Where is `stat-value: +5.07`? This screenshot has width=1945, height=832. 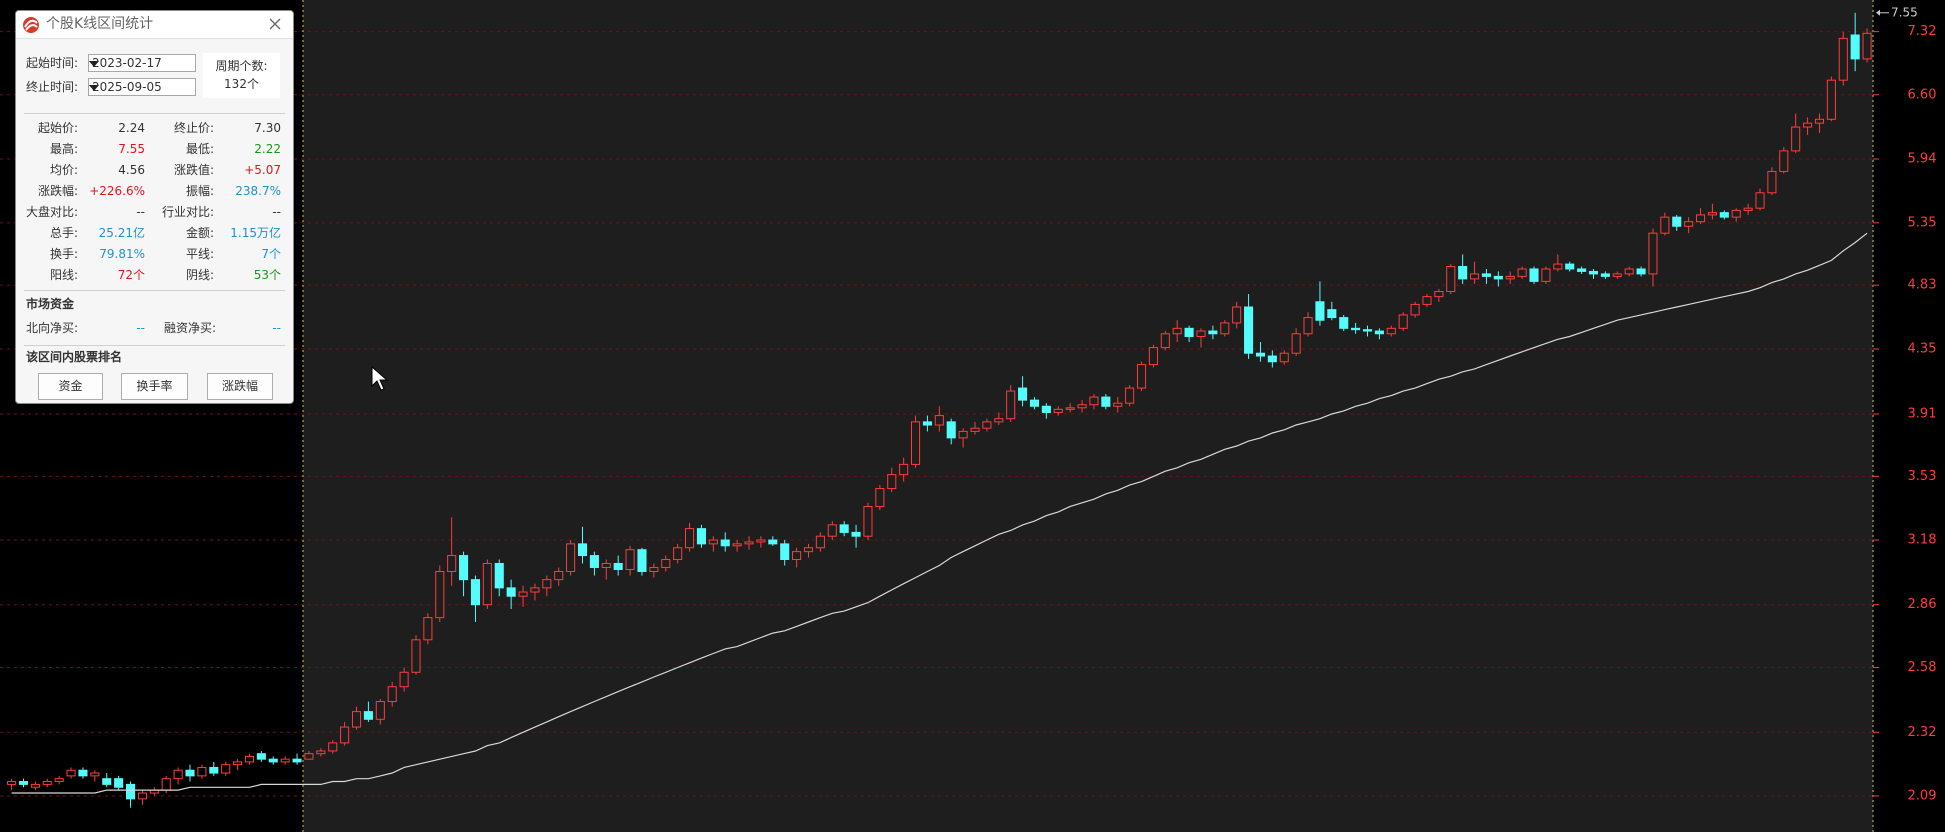
stat-value: +5.07 is located at coordinates (262, 170).